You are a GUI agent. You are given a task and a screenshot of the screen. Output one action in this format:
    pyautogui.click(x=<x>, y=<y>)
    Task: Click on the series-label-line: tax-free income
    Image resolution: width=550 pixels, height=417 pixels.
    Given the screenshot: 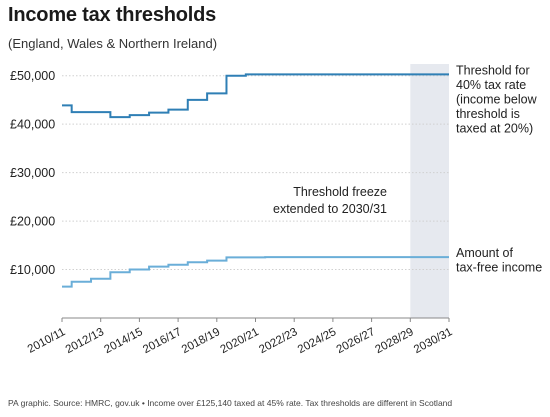 What is the action you would take?
    pyautogui.click(x=499, y=268)
    